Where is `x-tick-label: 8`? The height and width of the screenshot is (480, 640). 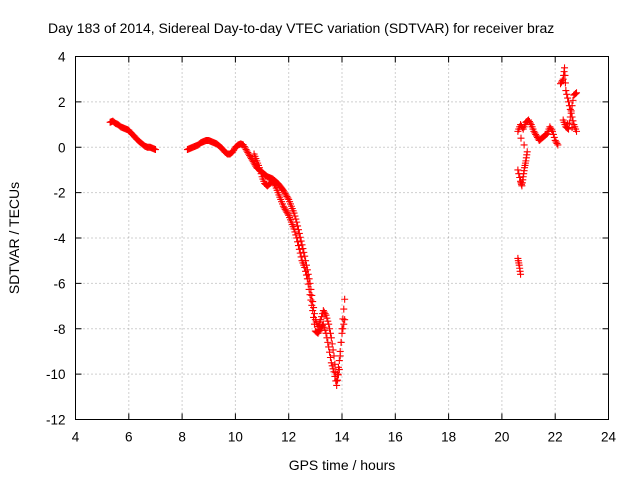
x-tick-label: 8 is located at coordinates (182, 437).